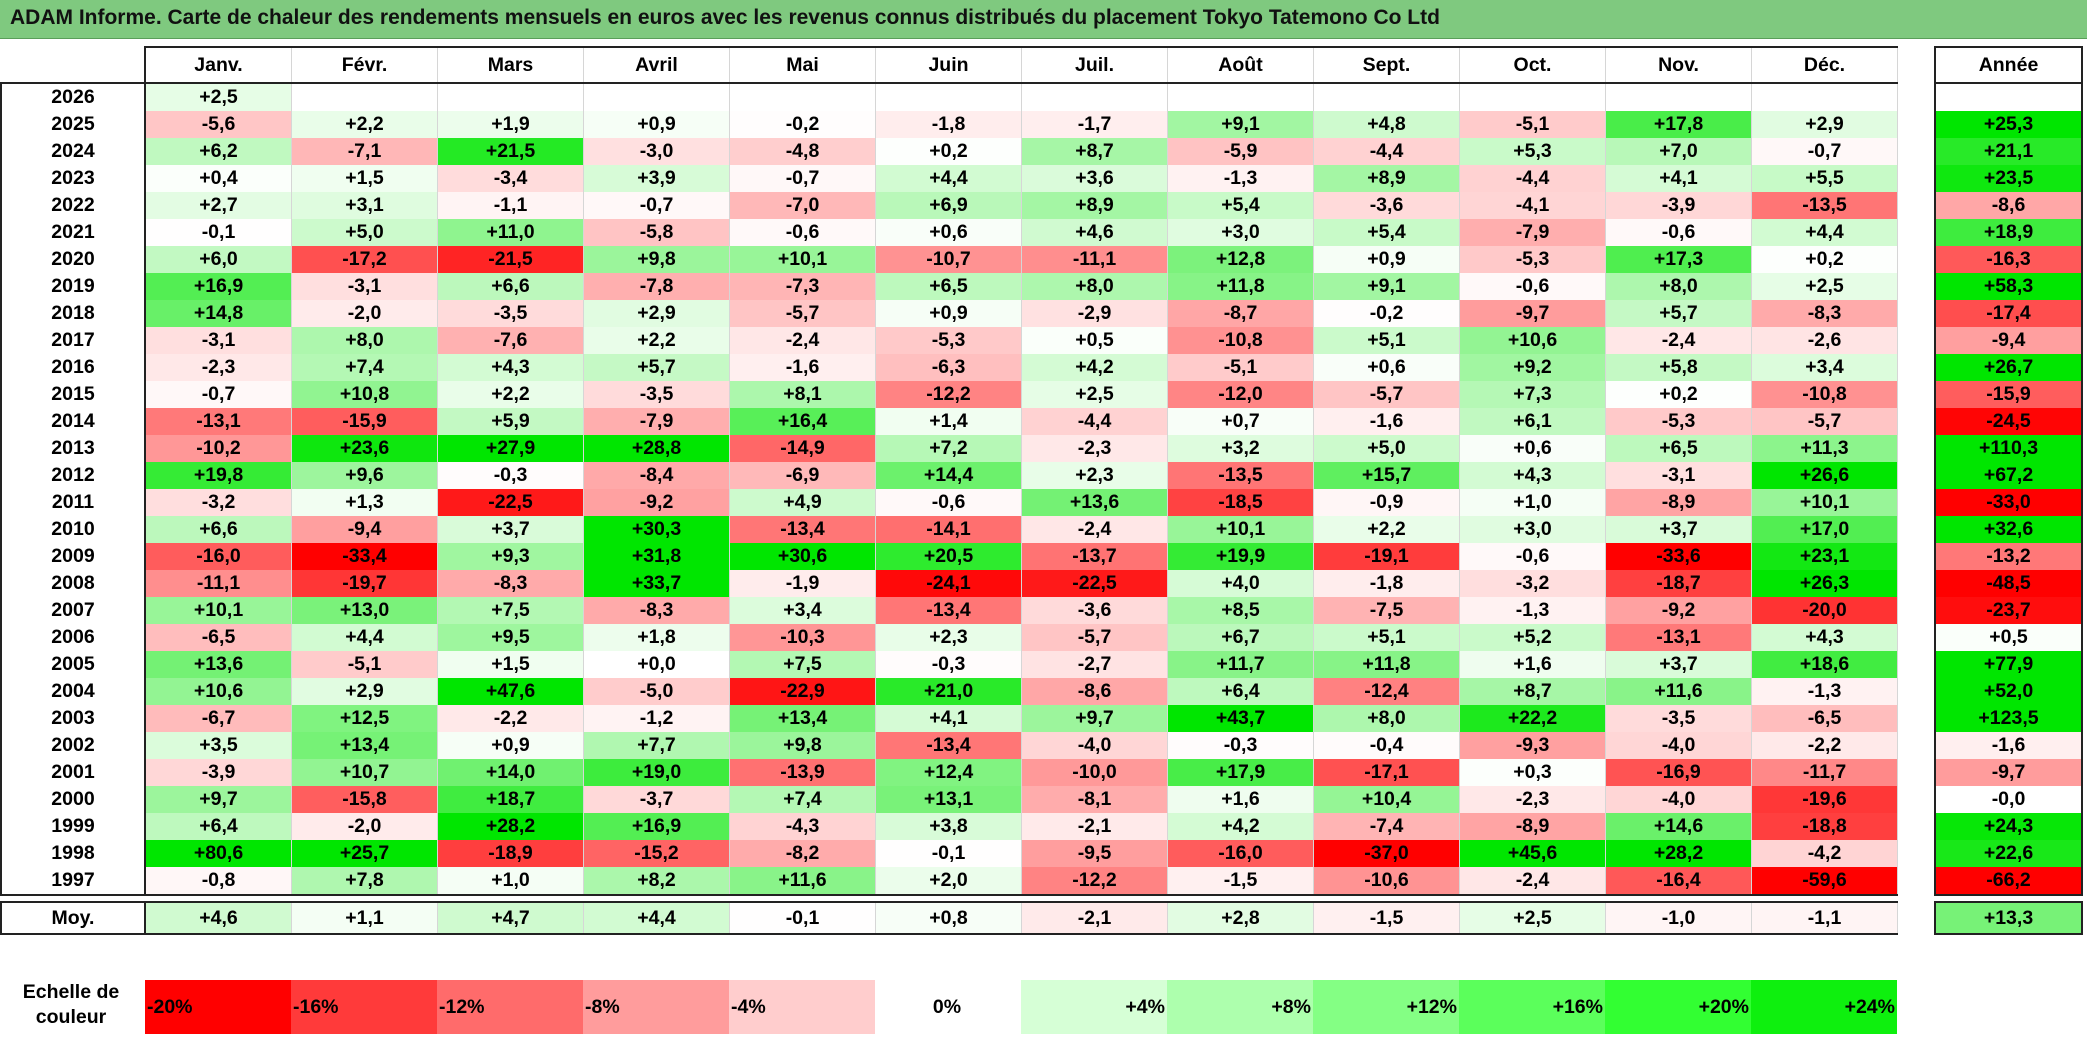 This screenshot has height=1037, width=2087. What do you see at coordinates (364, 151) in the screenshot?
I see `heatmap-cell: -7,1` at bounding box center [364, 151].